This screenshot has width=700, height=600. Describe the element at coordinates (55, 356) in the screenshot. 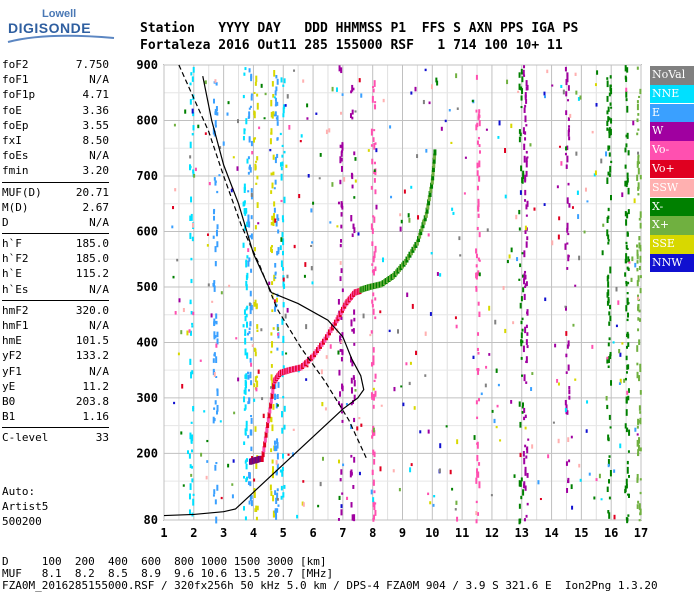

I see `param-row: yF2 133.2` at that location.